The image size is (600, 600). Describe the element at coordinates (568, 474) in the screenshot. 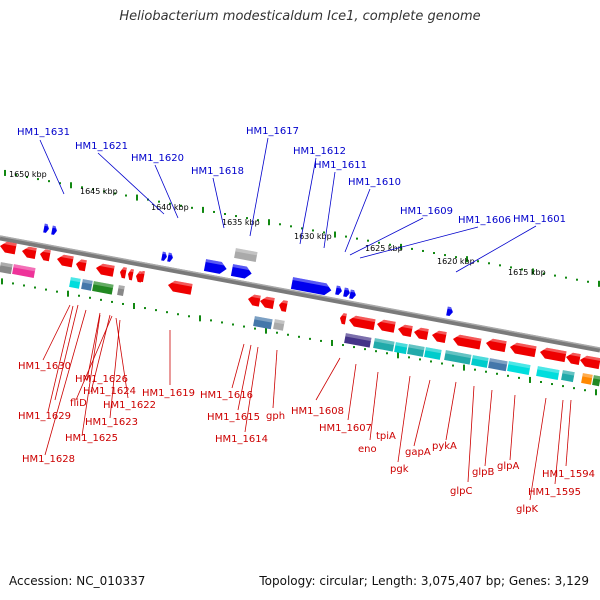

I see `gene-label: HM1_1594` at that location.